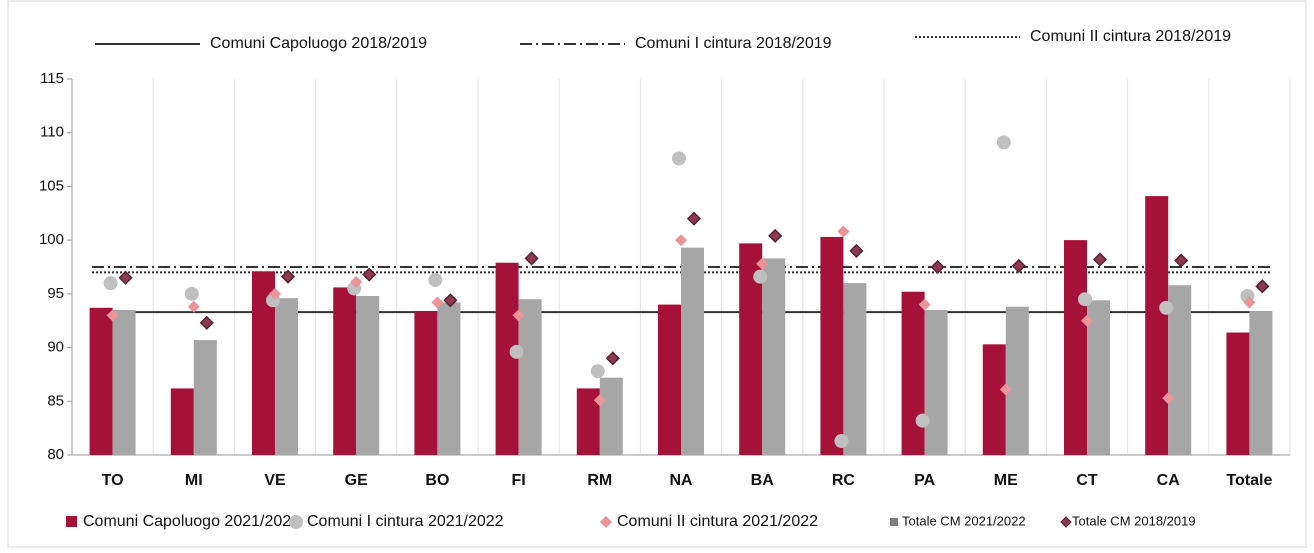 This screenshot has height=553, width=1314. I want to click on legend-label: Comuni II cintura 2018/2019, so click(1130, 36).